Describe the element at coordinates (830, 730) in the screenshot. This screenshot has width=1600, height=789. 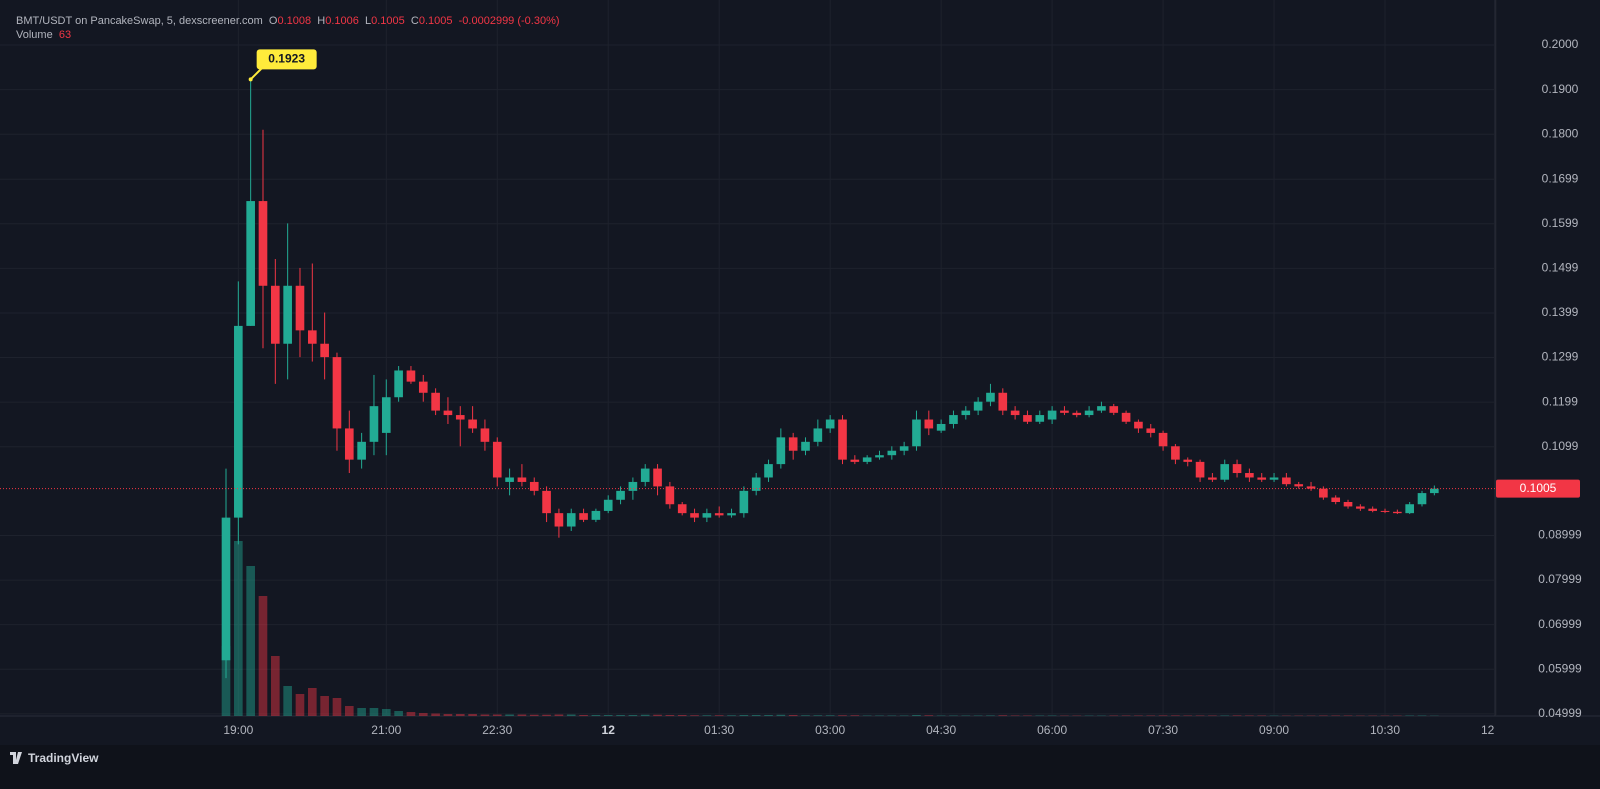
I see `x-tick-label: 03:00` at that location.